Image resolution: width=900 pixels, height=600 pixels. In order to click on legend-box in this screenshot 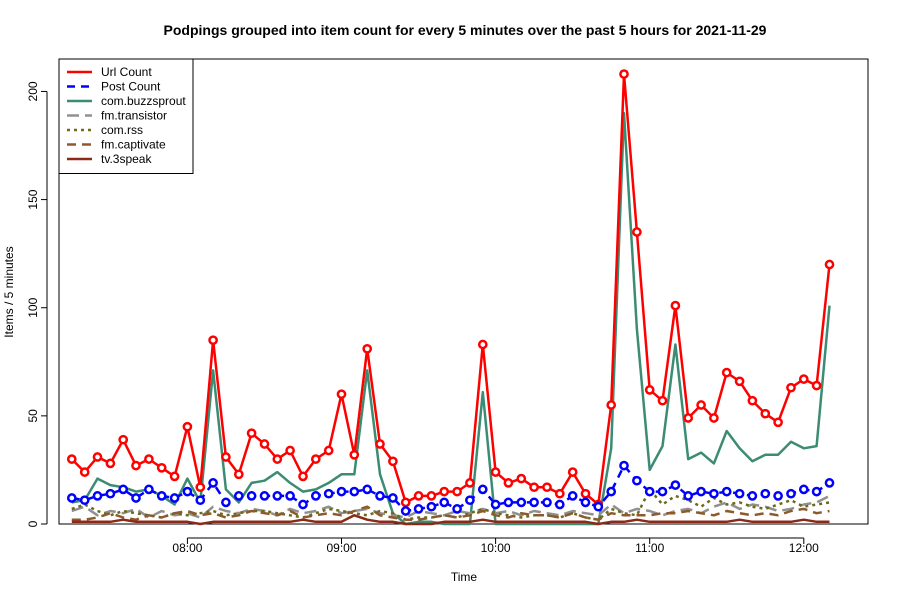, I will do `click(126, 116)`.